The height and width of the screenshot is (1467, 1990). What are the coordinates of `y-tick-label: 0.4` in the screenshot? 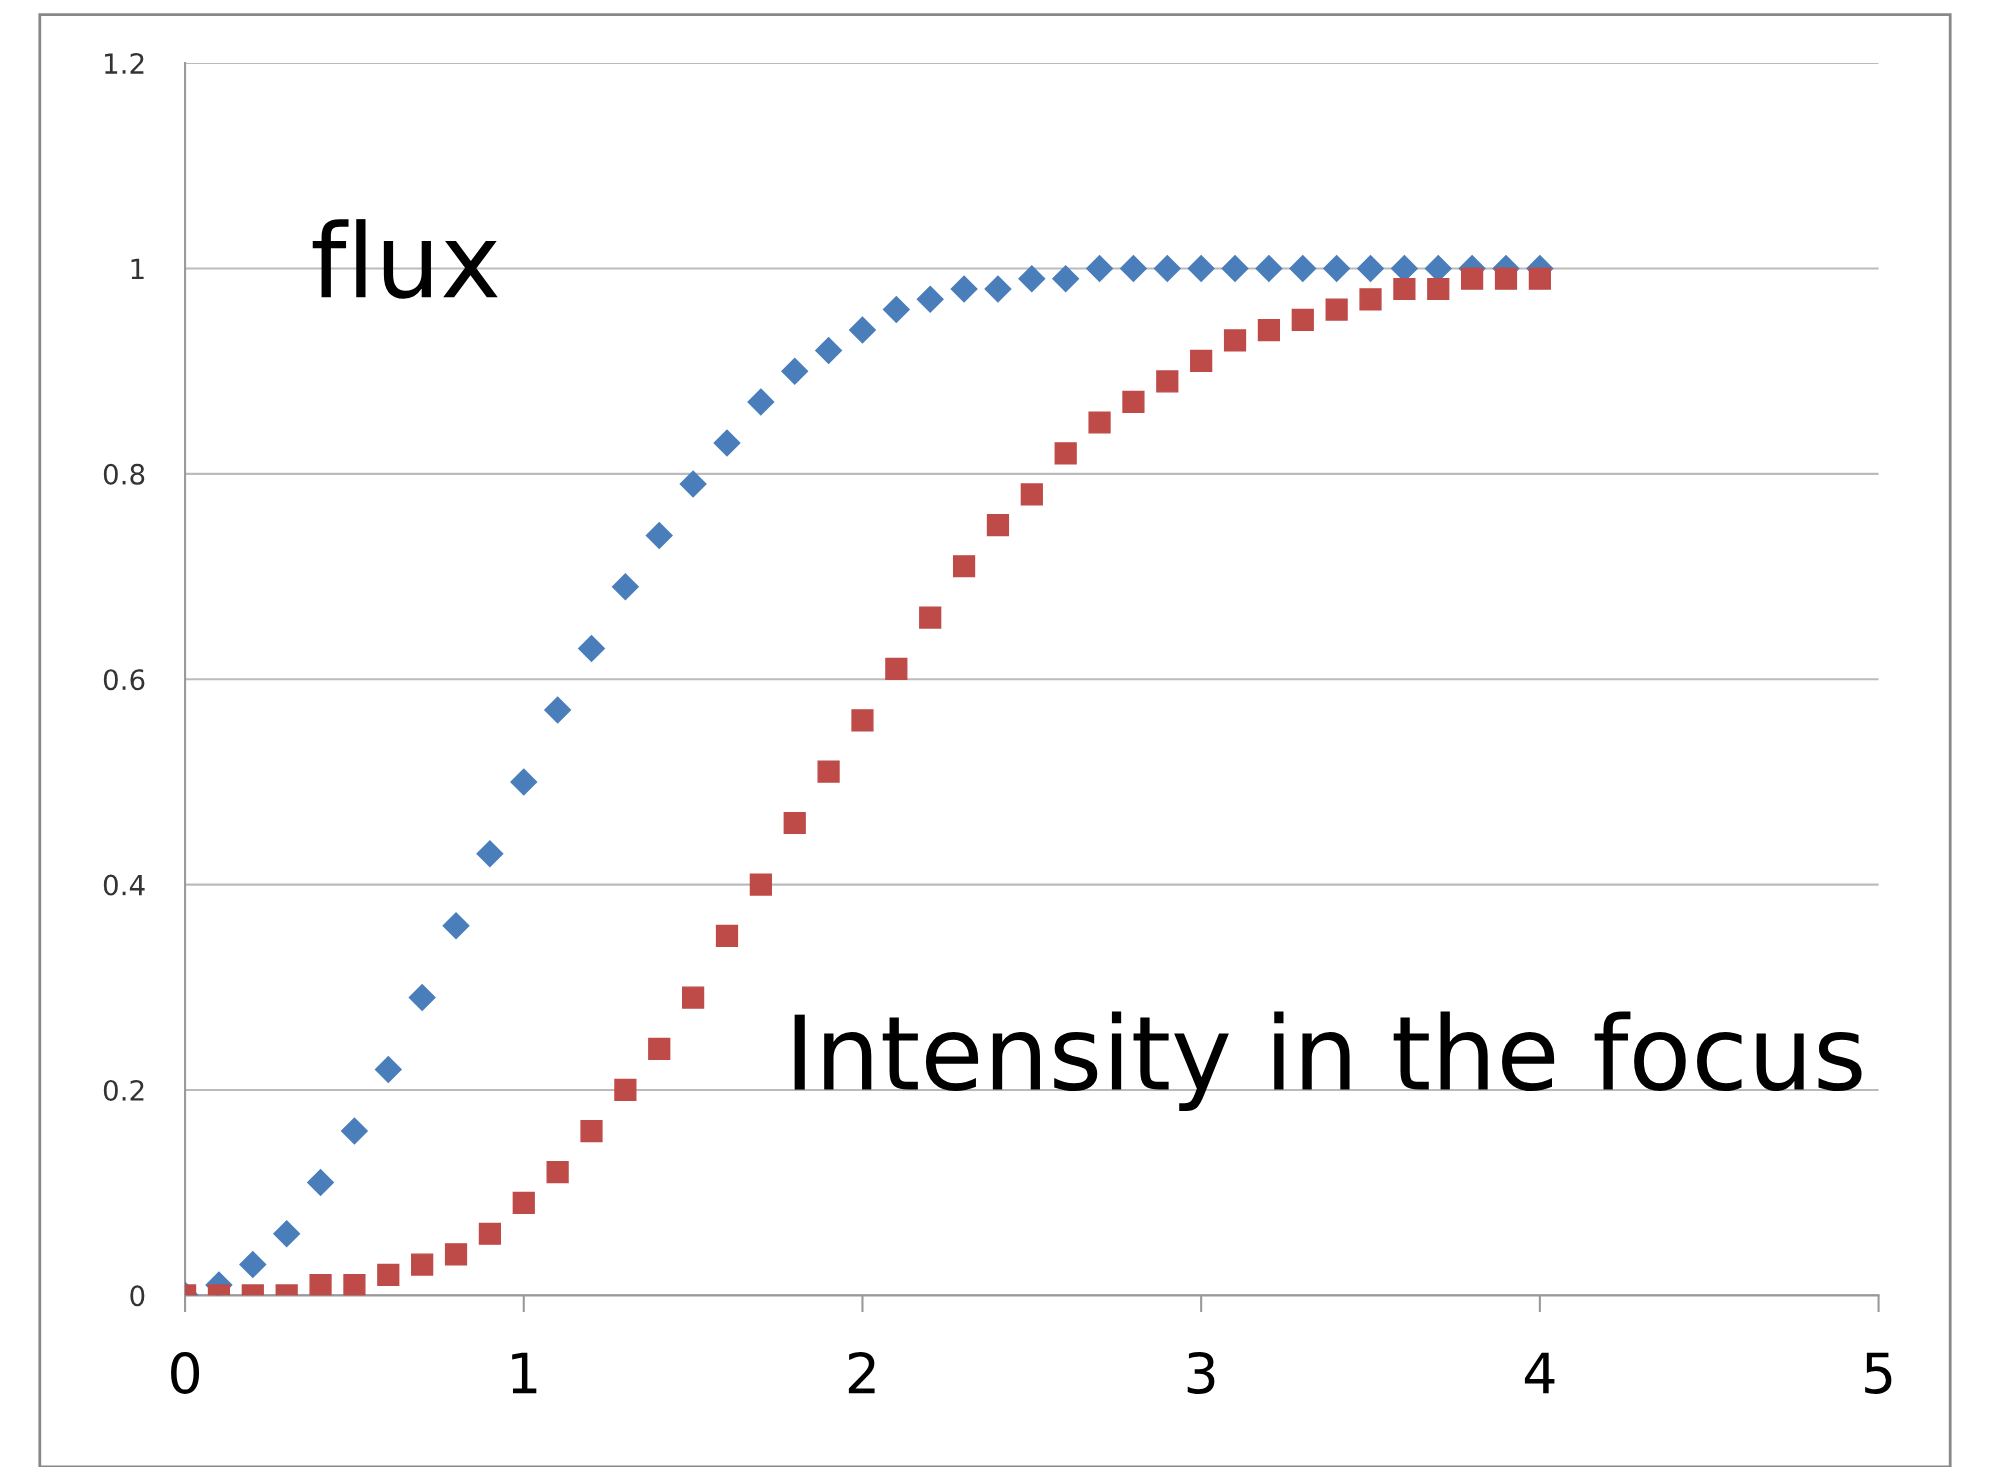 It's located at (124, 885).